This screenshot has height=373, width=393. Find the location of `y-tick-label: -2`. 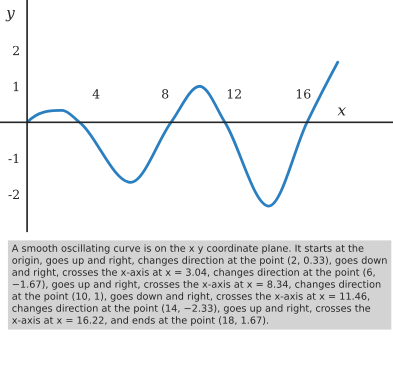

y-tick-label: -2 is located at coordinates (13, 194).